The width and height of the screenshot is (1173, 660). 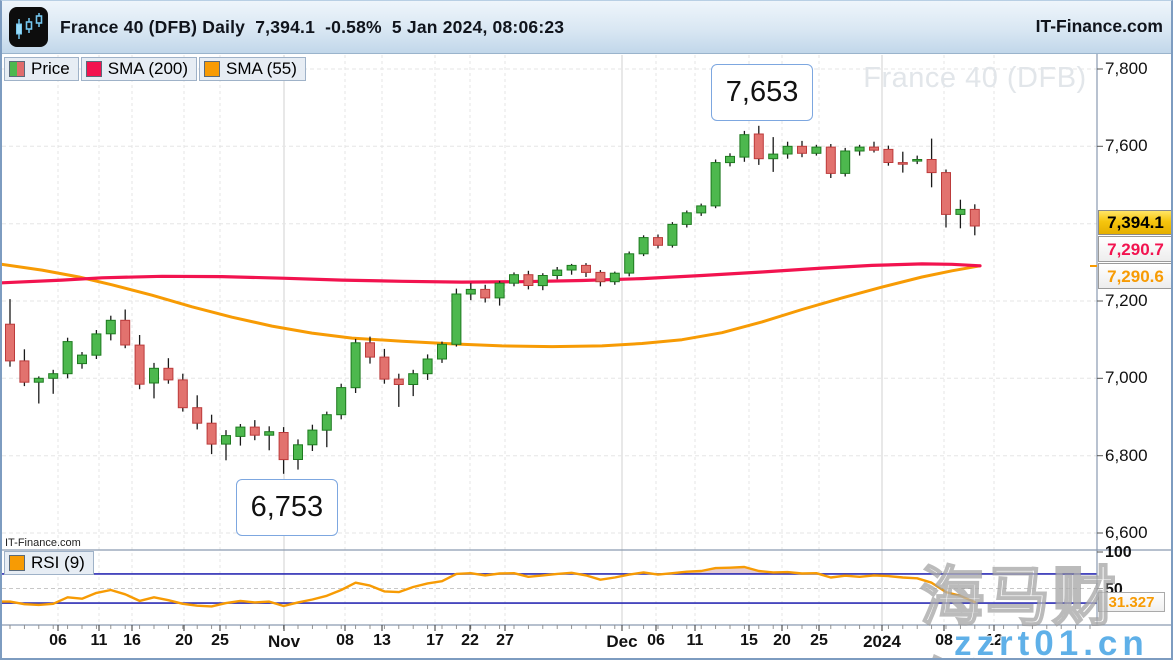 What do you see at coordinates (287, 507) in the screenshot?
I see `annotation-low-label: 6,753` at bounding box center [287, 507].